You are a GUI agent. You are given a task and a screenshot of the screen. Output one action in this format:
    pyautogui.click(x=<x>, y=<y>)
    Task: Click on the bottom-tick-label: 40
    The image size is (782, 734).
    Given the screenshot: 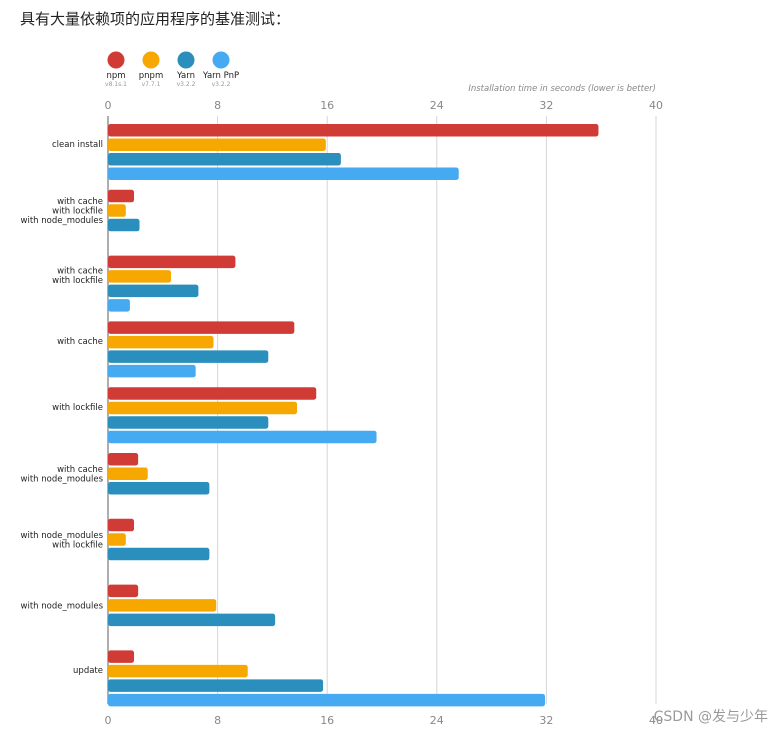 What is the action you would take?
    pyautogui.click(x=656, y=720)
    